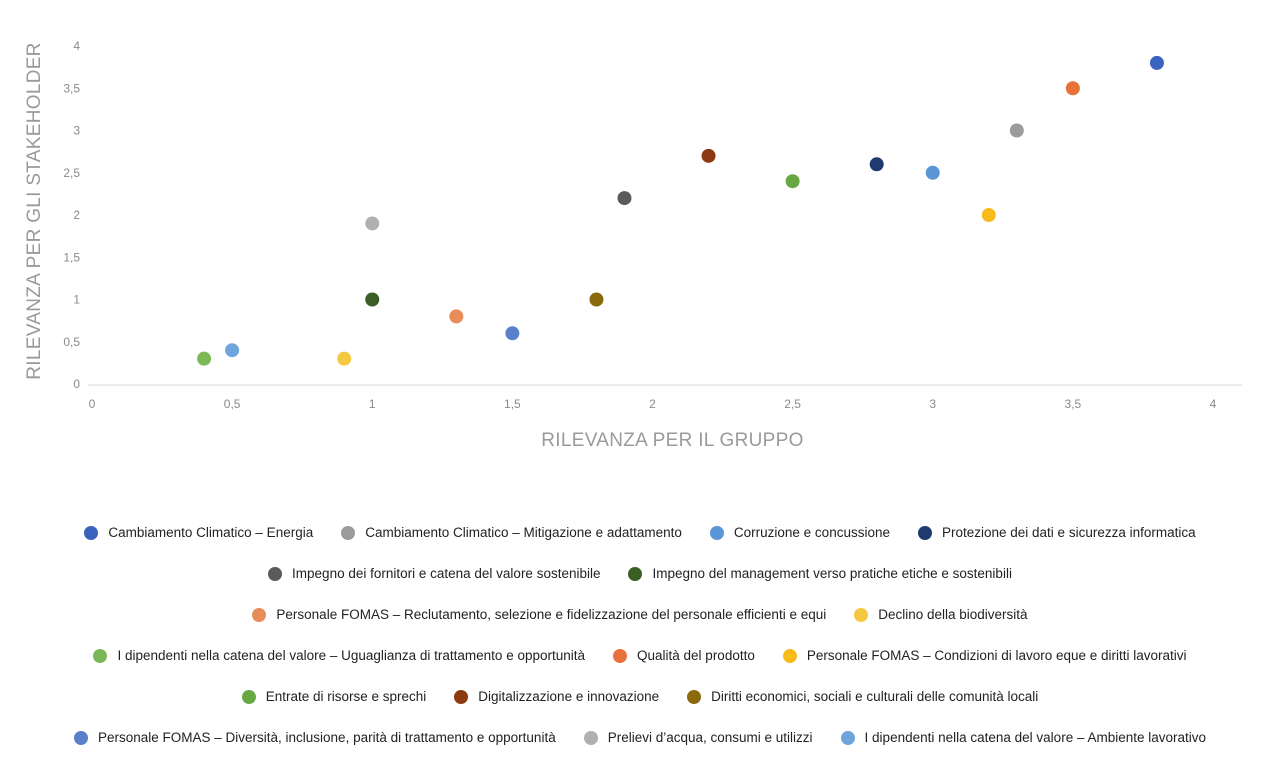 This screenshot has height=758, width=1280. I want to click on x-tick-label: 1,5, so click(512, 404).